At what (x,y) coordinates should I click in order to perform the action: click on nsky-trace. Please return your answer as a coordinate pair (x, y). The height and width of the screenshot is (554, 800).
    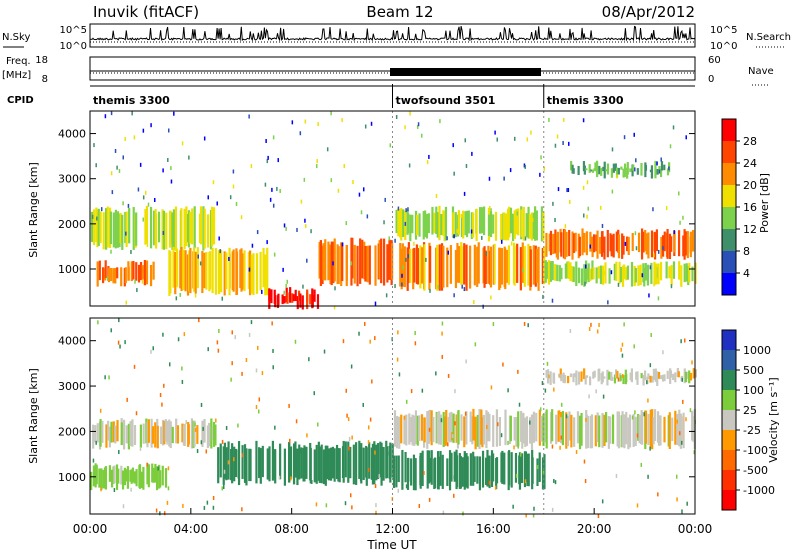
    Looking at the image, I should click on (392, 33).